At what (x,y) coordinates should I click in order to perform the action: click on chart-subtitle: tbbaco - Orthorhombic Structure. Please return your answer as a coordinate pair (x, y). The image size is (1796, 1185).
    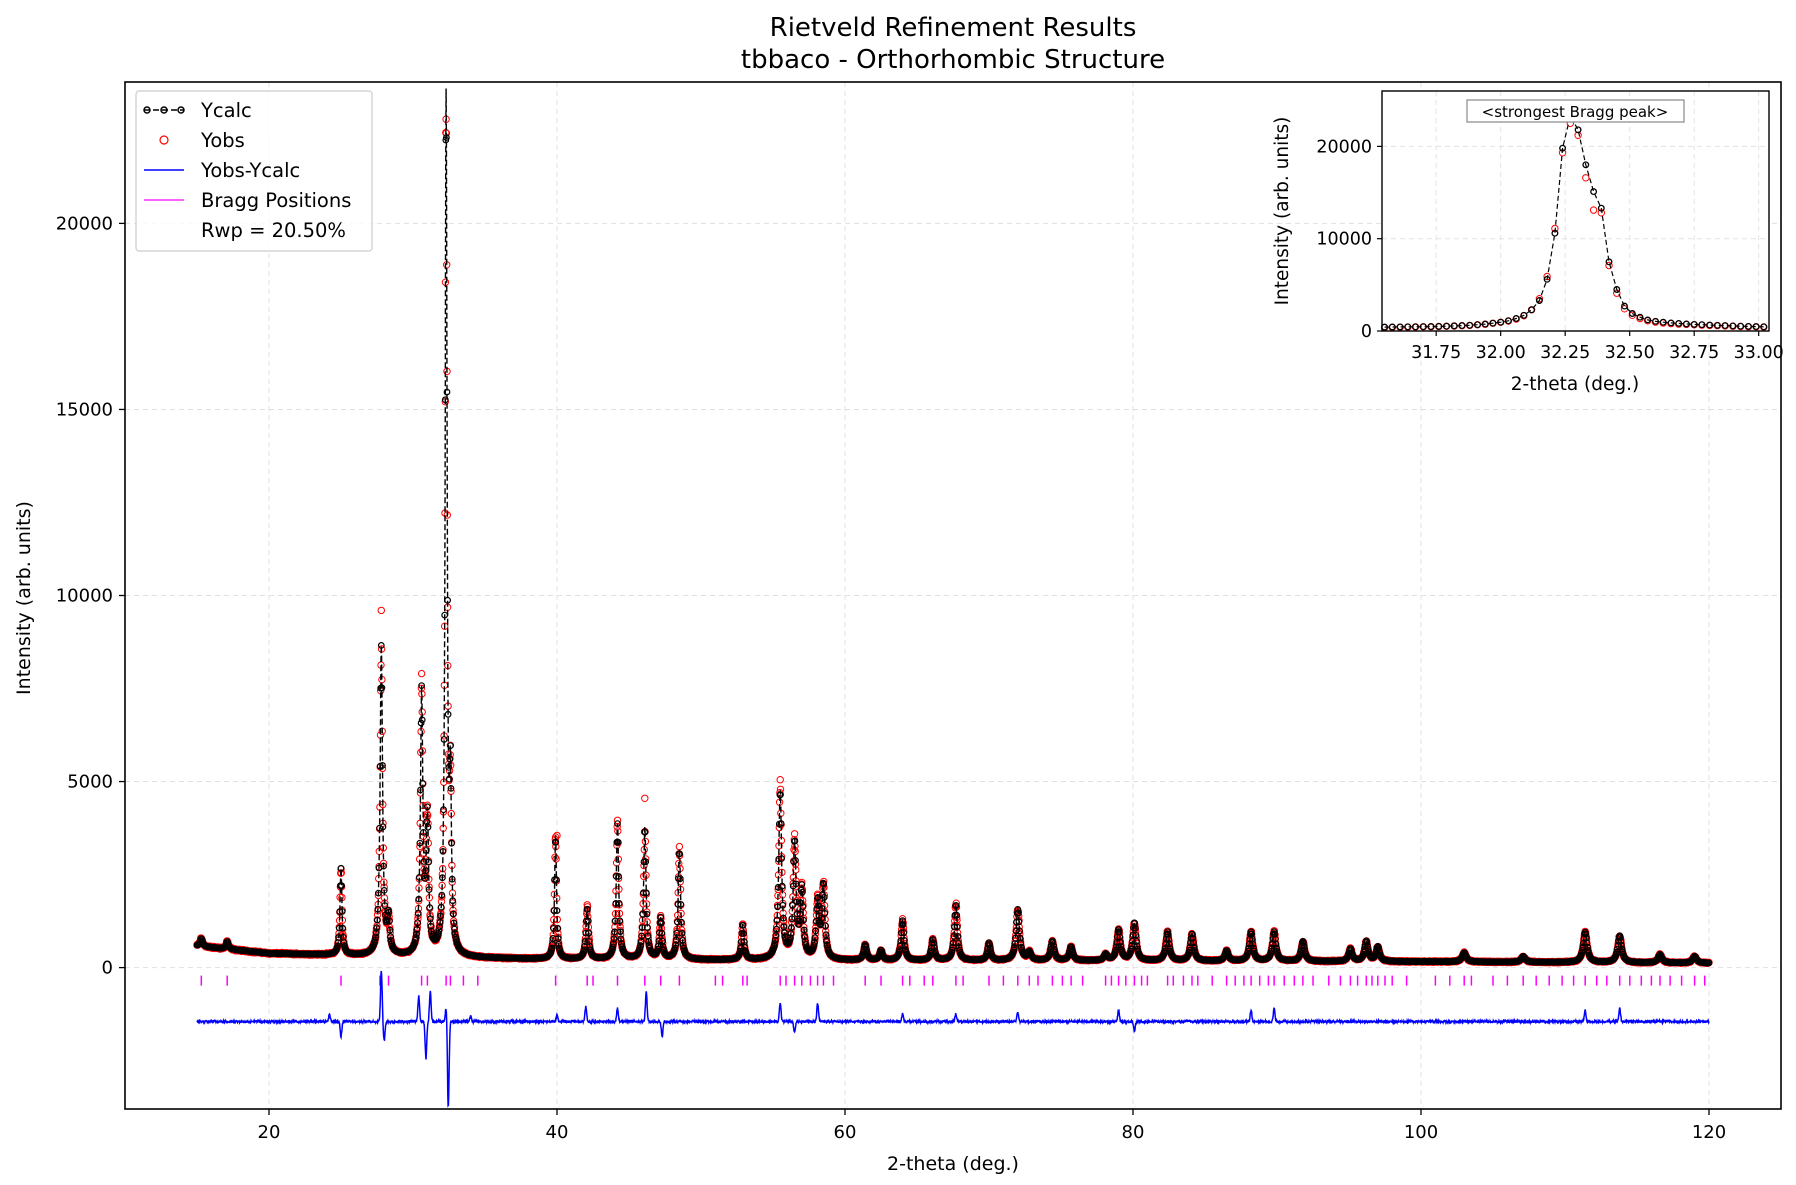
    Looking at the image, I should click on (953, 60).